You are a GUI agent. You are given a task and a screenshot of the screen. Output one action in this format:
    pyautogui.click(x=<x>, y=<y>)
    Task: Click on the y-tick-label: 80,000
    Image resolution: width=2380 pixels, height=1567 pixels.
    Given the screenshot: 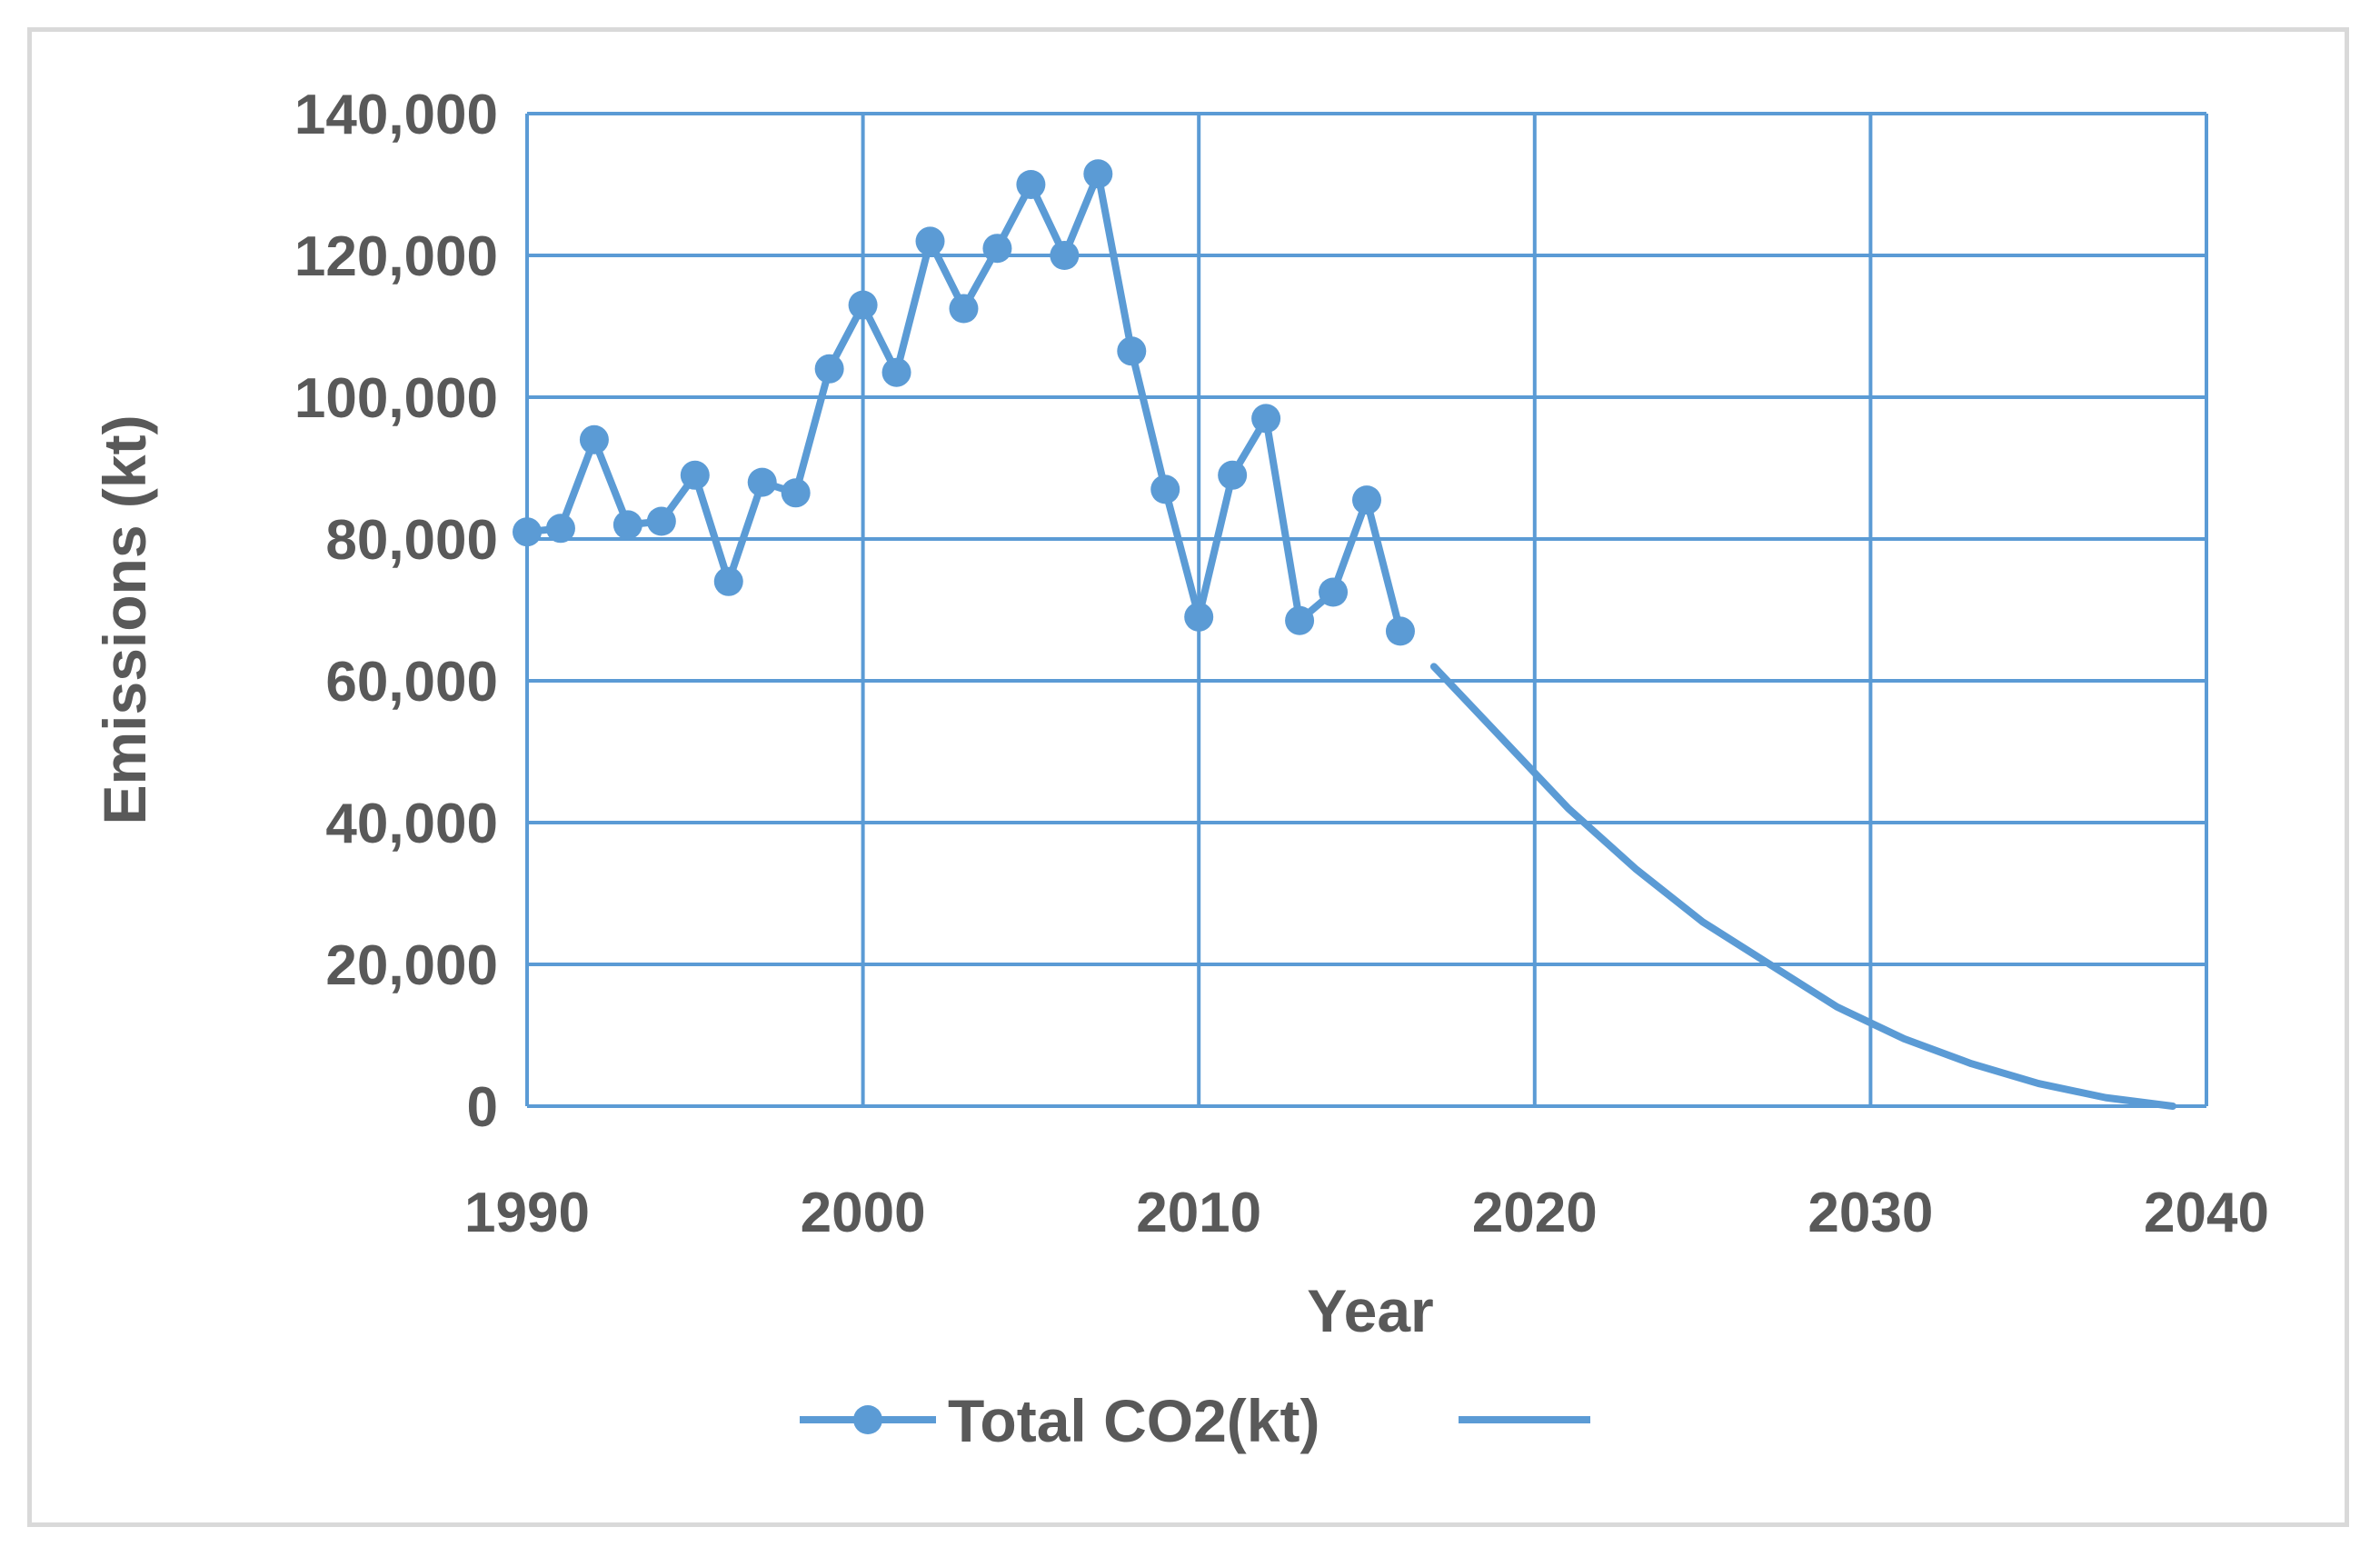 What is the action you would take?
    pyautogui.click(x=411, y=540)
    